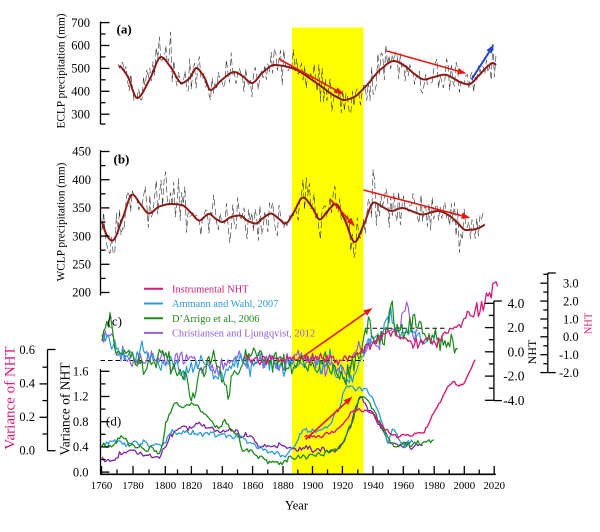 This screenshot has width=600, height=532. I want to click on svg-text: (b), so click(122, 159).